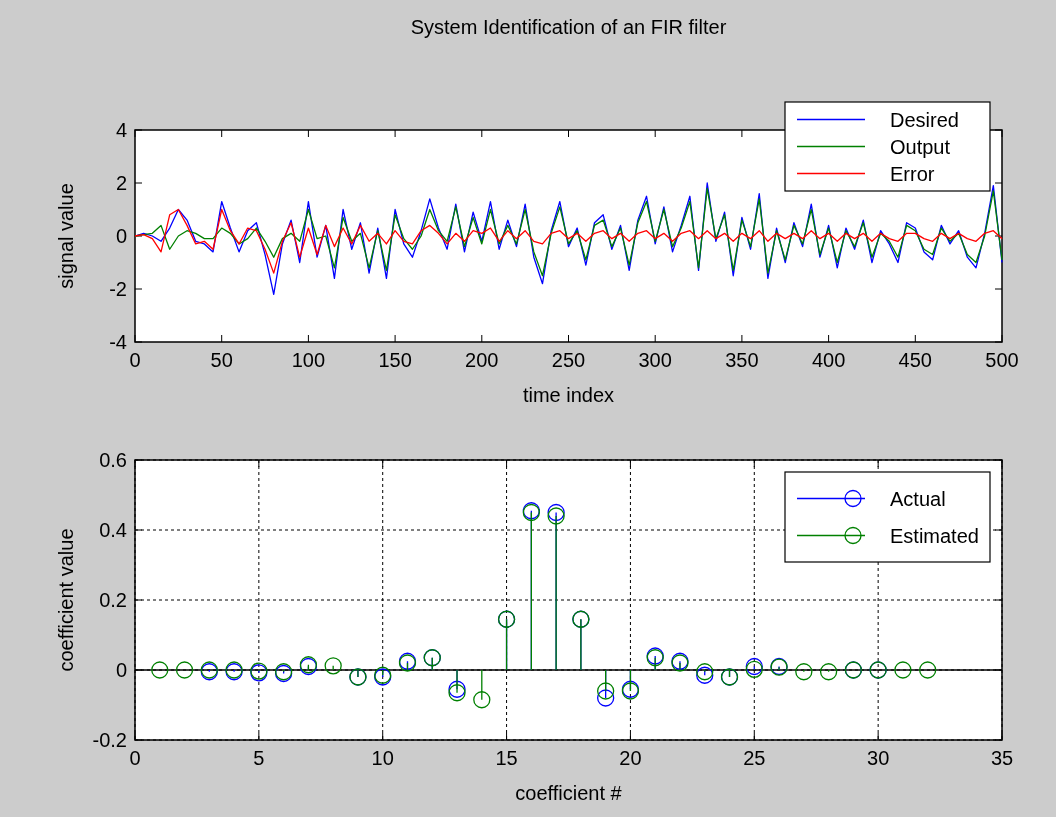 This screenshot has width=1056, height=817. Describe the element at coordinates (630, 758) in the screenshot. I see `x-tick-label: 20` at that location.